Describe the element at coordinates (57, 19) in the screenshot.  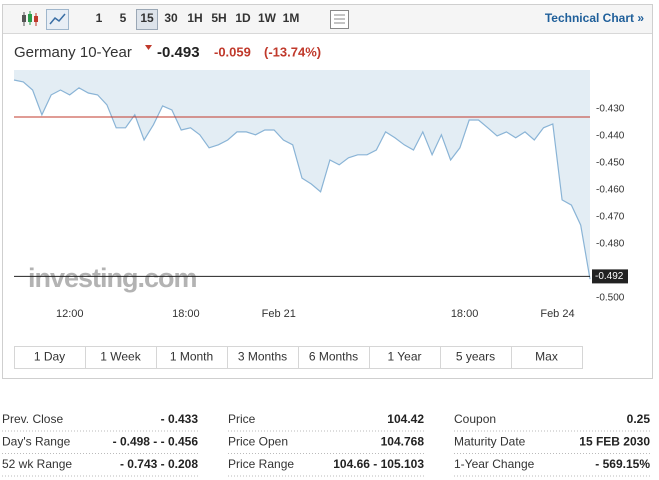
I see `line-icon-glyph` at that location.